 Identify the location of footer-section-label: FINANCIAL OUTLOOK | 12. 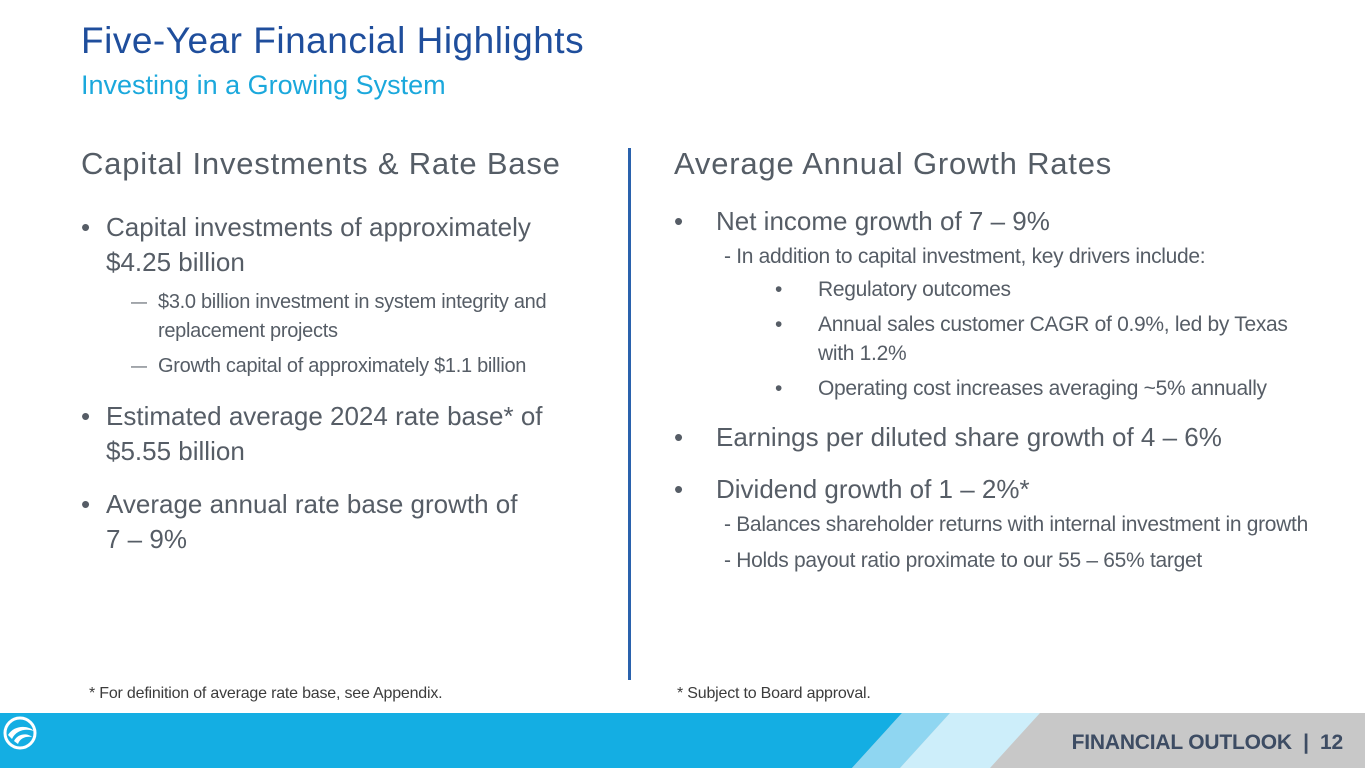
(1207, 742).